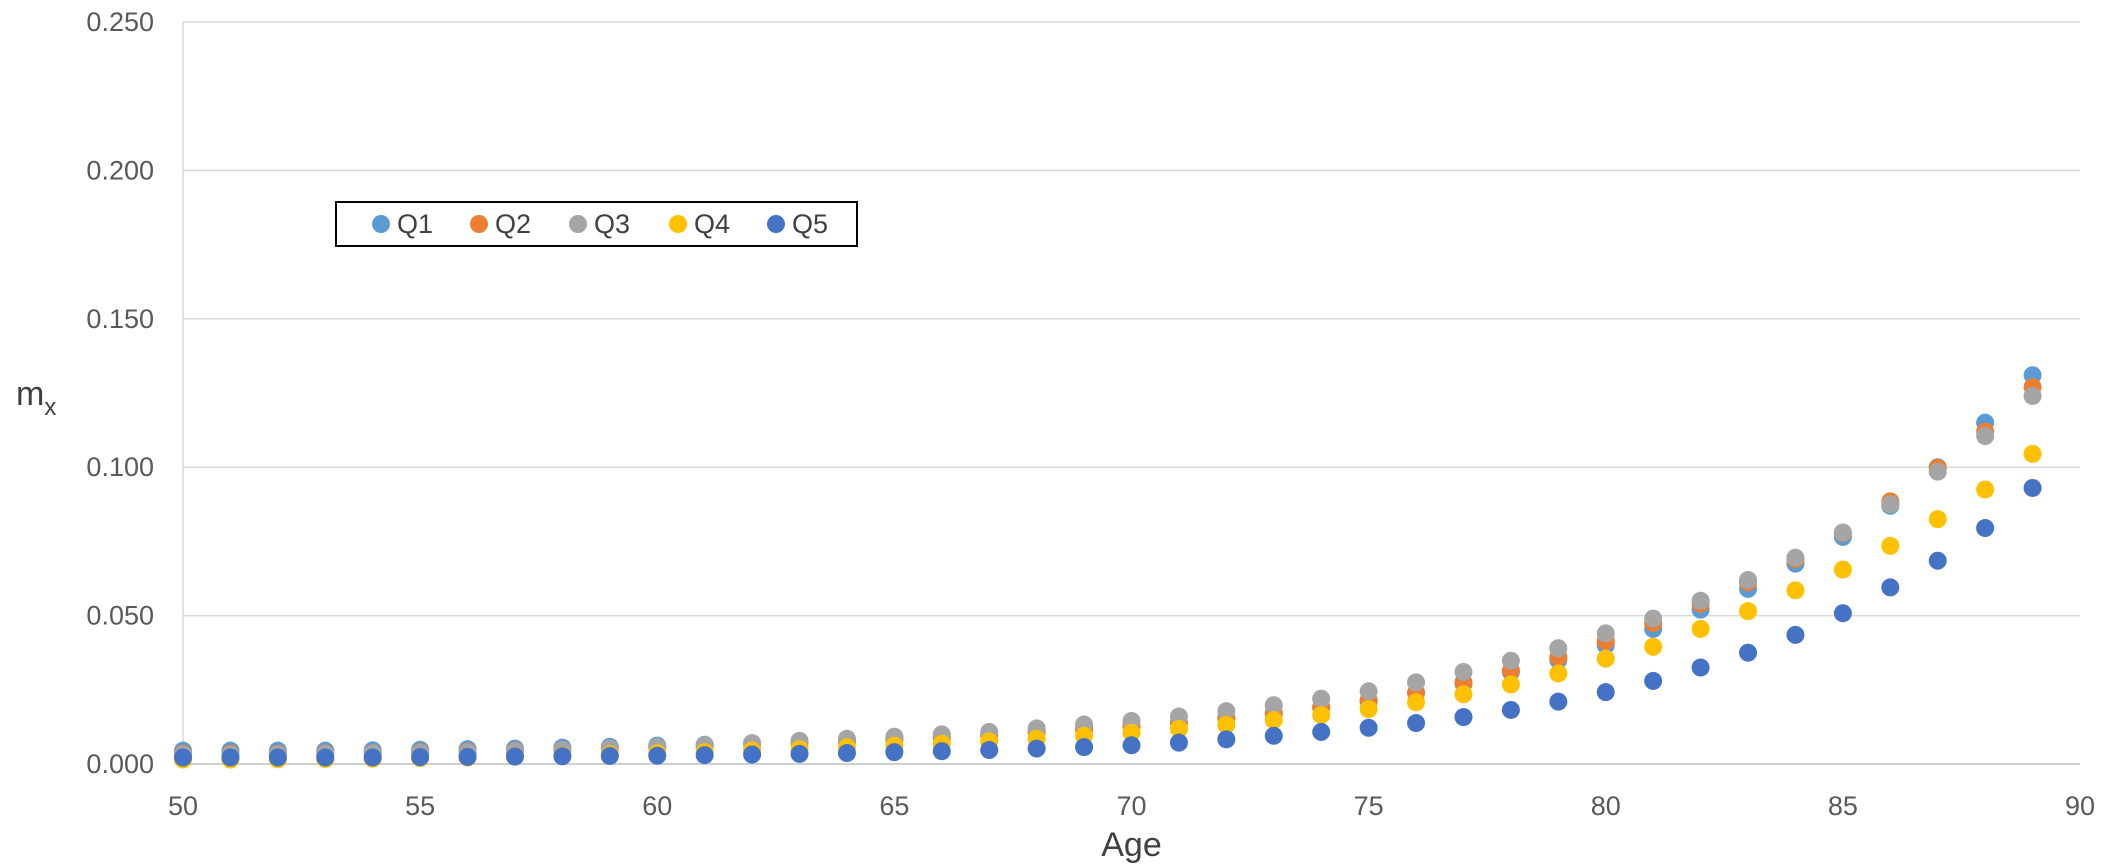 This screenshot has height=866, width=2113. I want to click on legend-label-q2: Q2, so click(513, 224).